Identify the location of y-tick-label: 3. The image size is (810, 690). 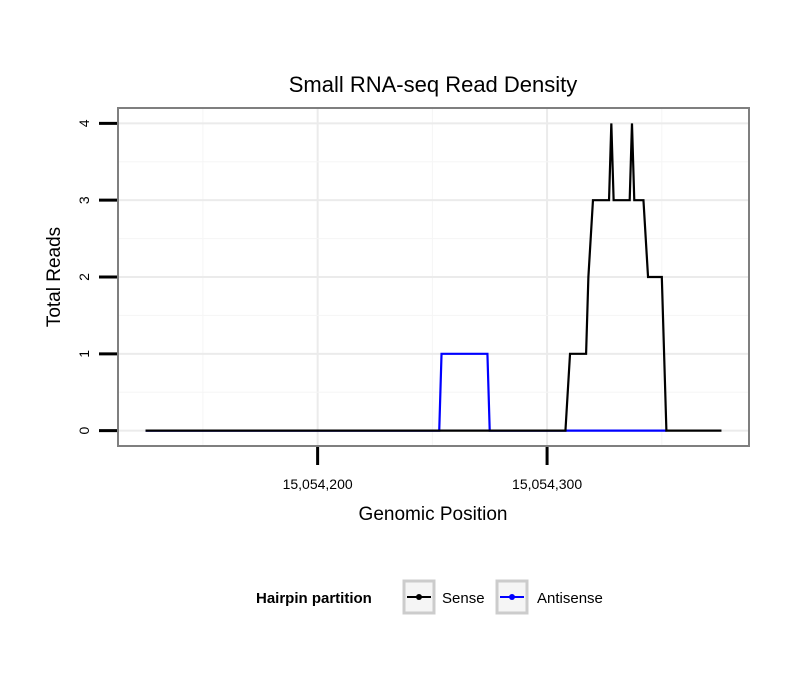
(84, 200).